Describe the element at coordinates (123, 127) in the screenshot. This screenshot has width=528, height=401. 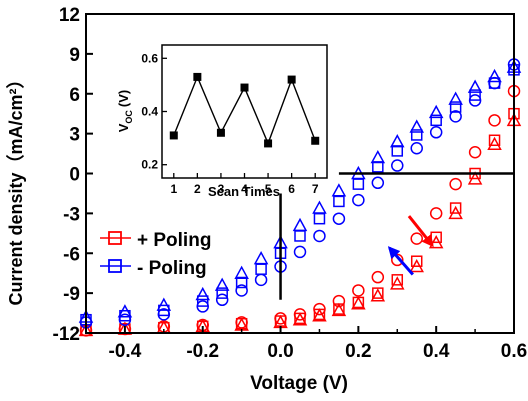
I see `inset-y-axis-title-main: V` at that location.